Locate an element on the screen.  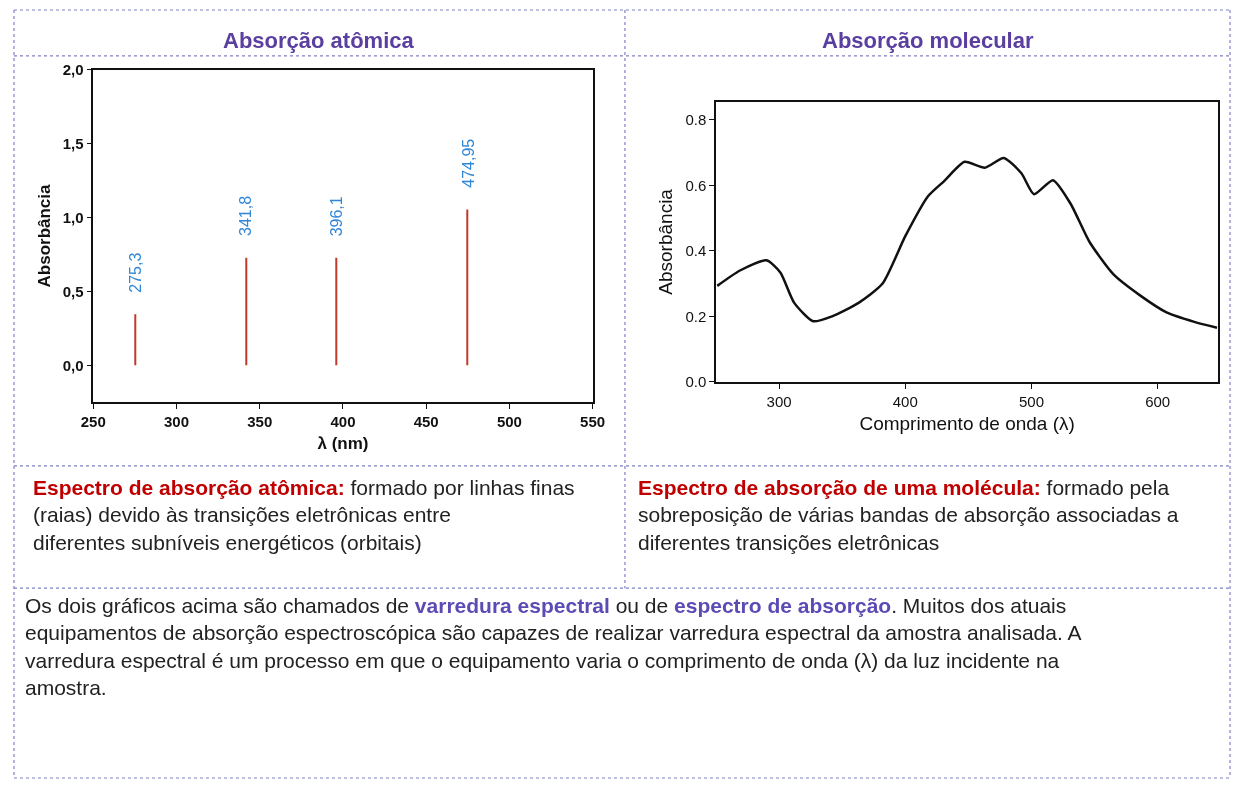
text: Os dois gráficos acima são chamados de is located at coordinates (217, 605).